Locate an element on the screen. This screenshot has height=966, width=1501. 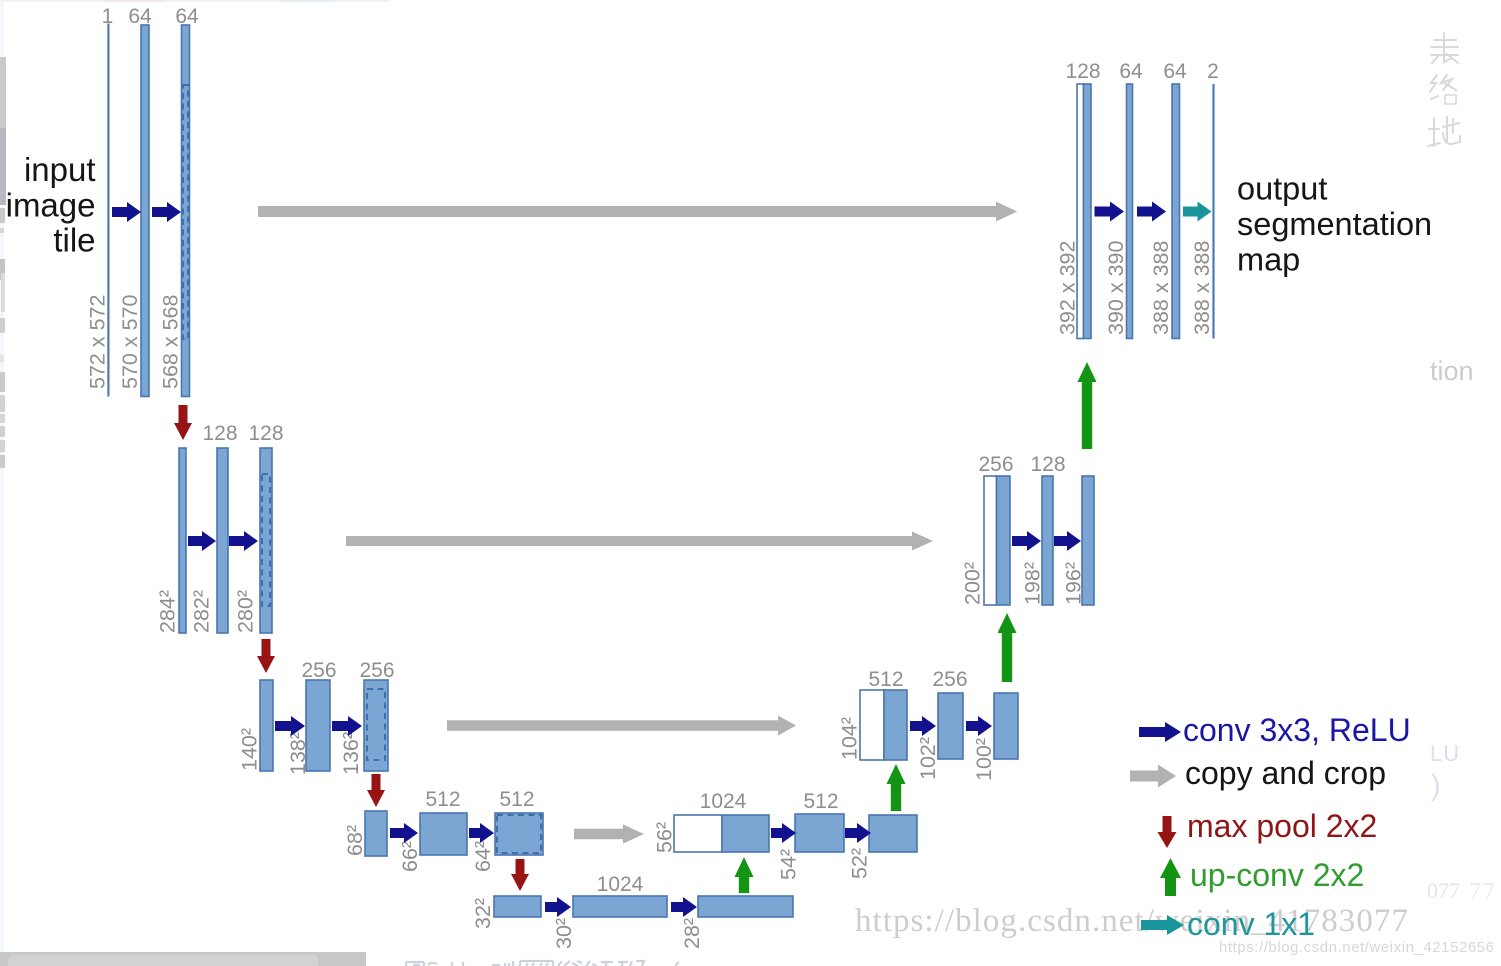
svg-text: tile is located at coordinates (74, 240).